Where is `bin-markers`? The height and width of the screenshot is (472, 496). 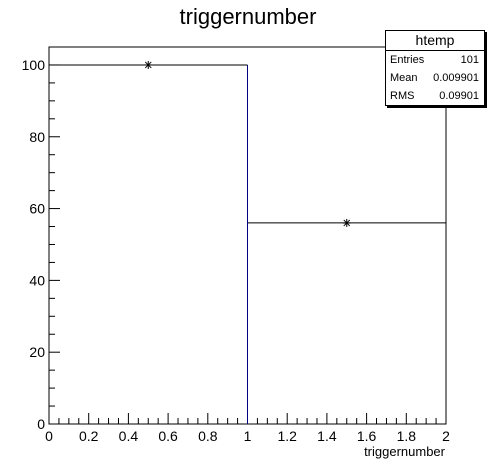 bin-markers is located at coordinates (247, 143).